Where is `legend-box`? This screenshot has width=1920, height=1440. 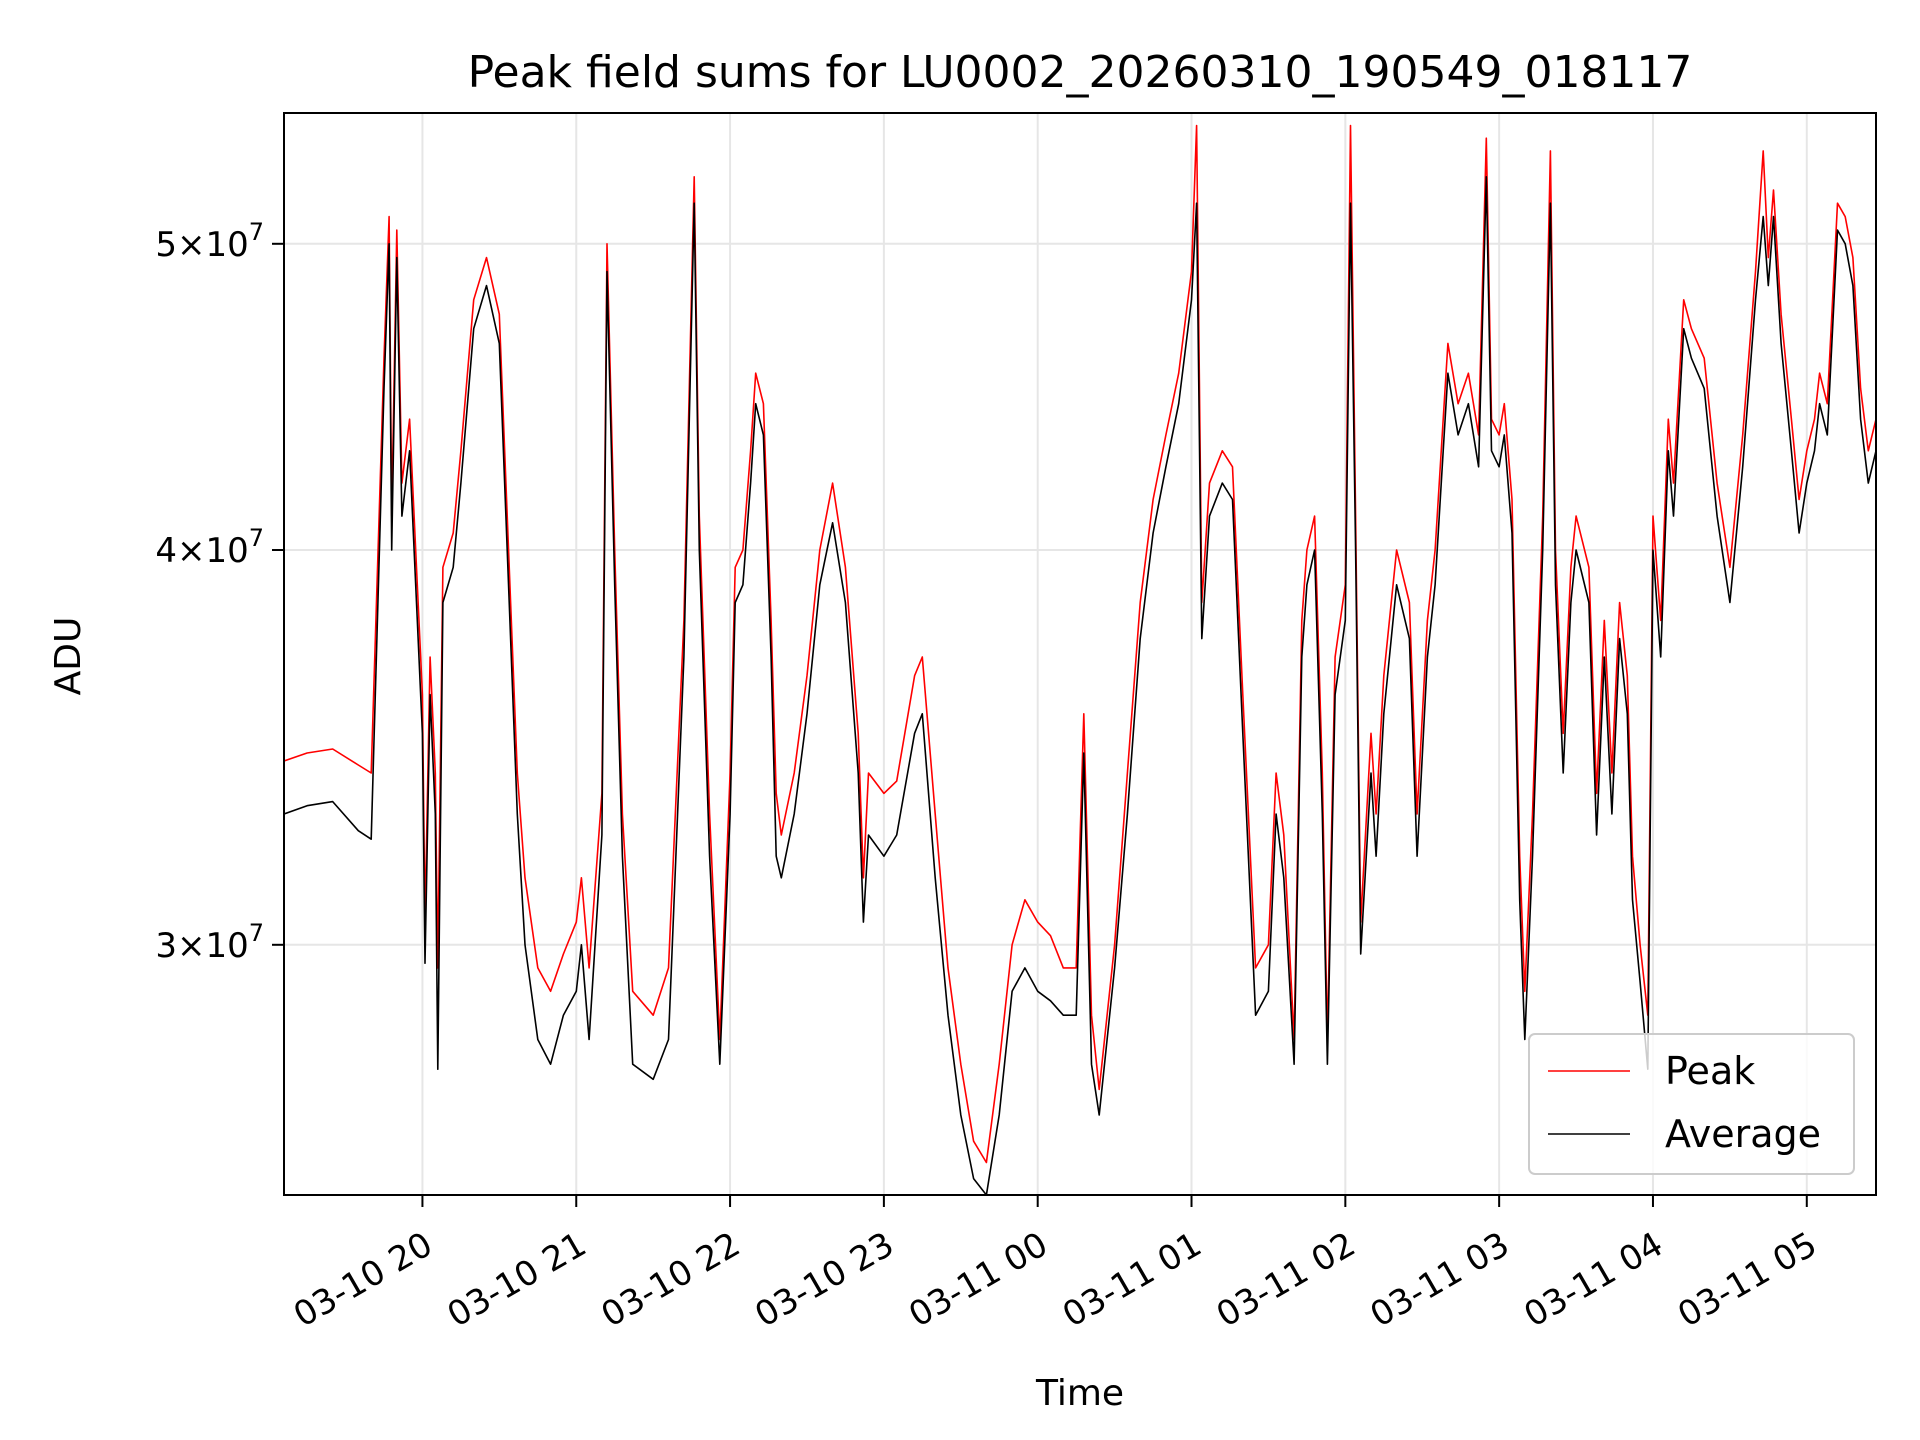
legend-box is located at coordinates (1691, 1104).